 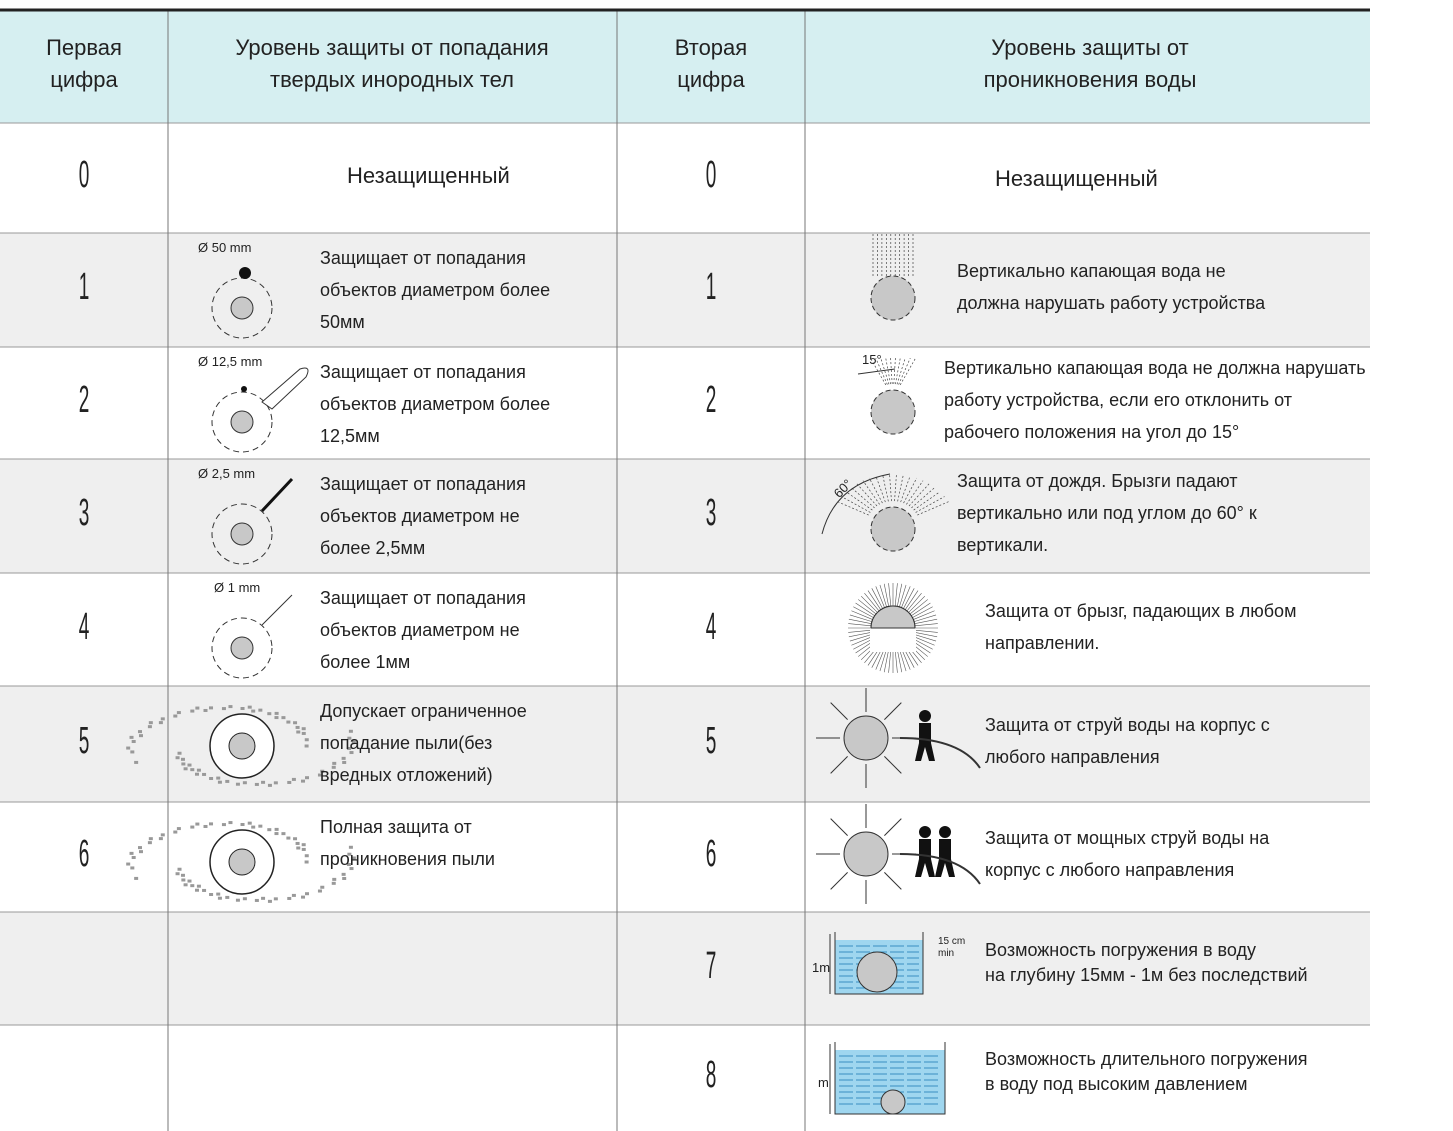 I want to click on icon-label: Ø 50 mm, so click(x=225, y=247).